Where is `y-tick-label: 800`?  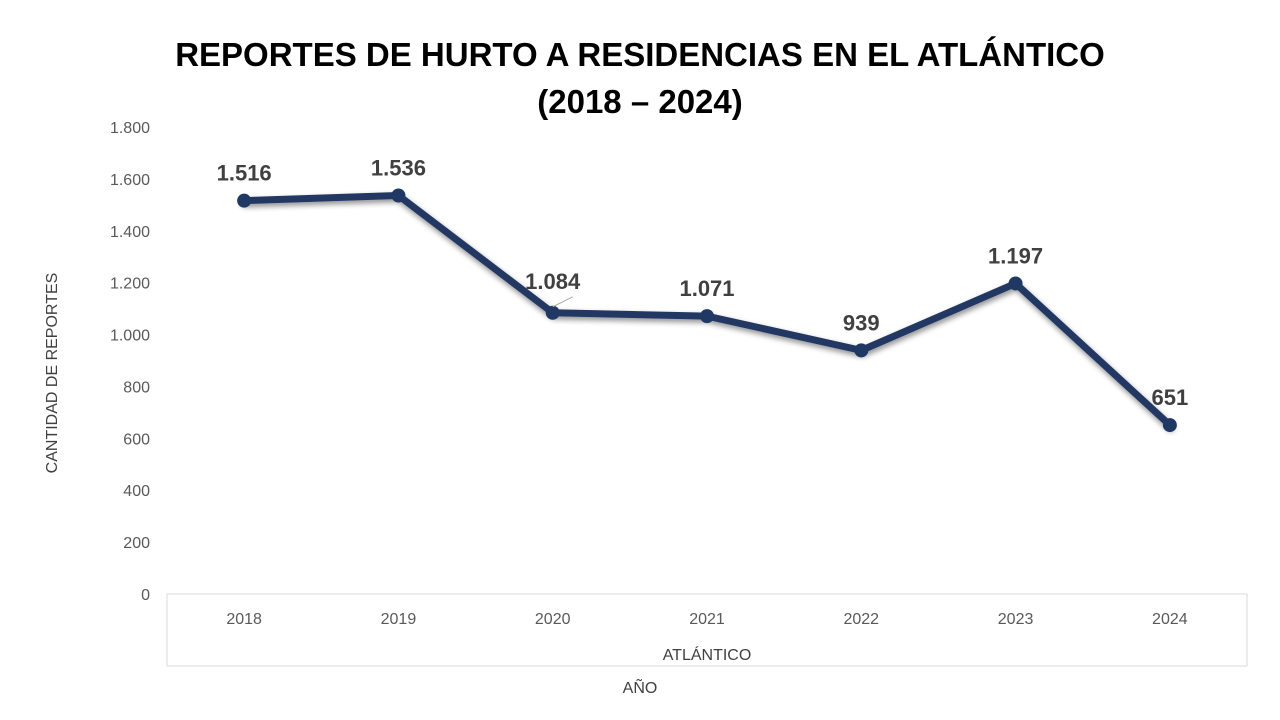
y-tick-label: 800 is located at coordinates (136, 387).